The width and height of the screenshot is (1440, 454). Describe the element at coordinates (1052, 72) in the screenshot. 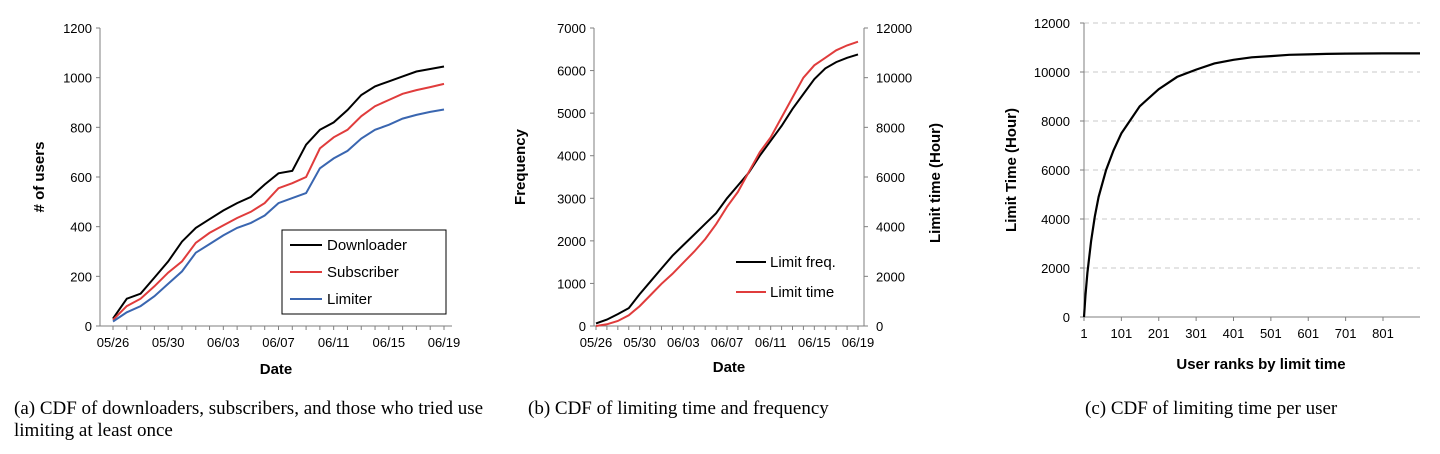

I see `chart-c-ytick-label: 10000` at that location.